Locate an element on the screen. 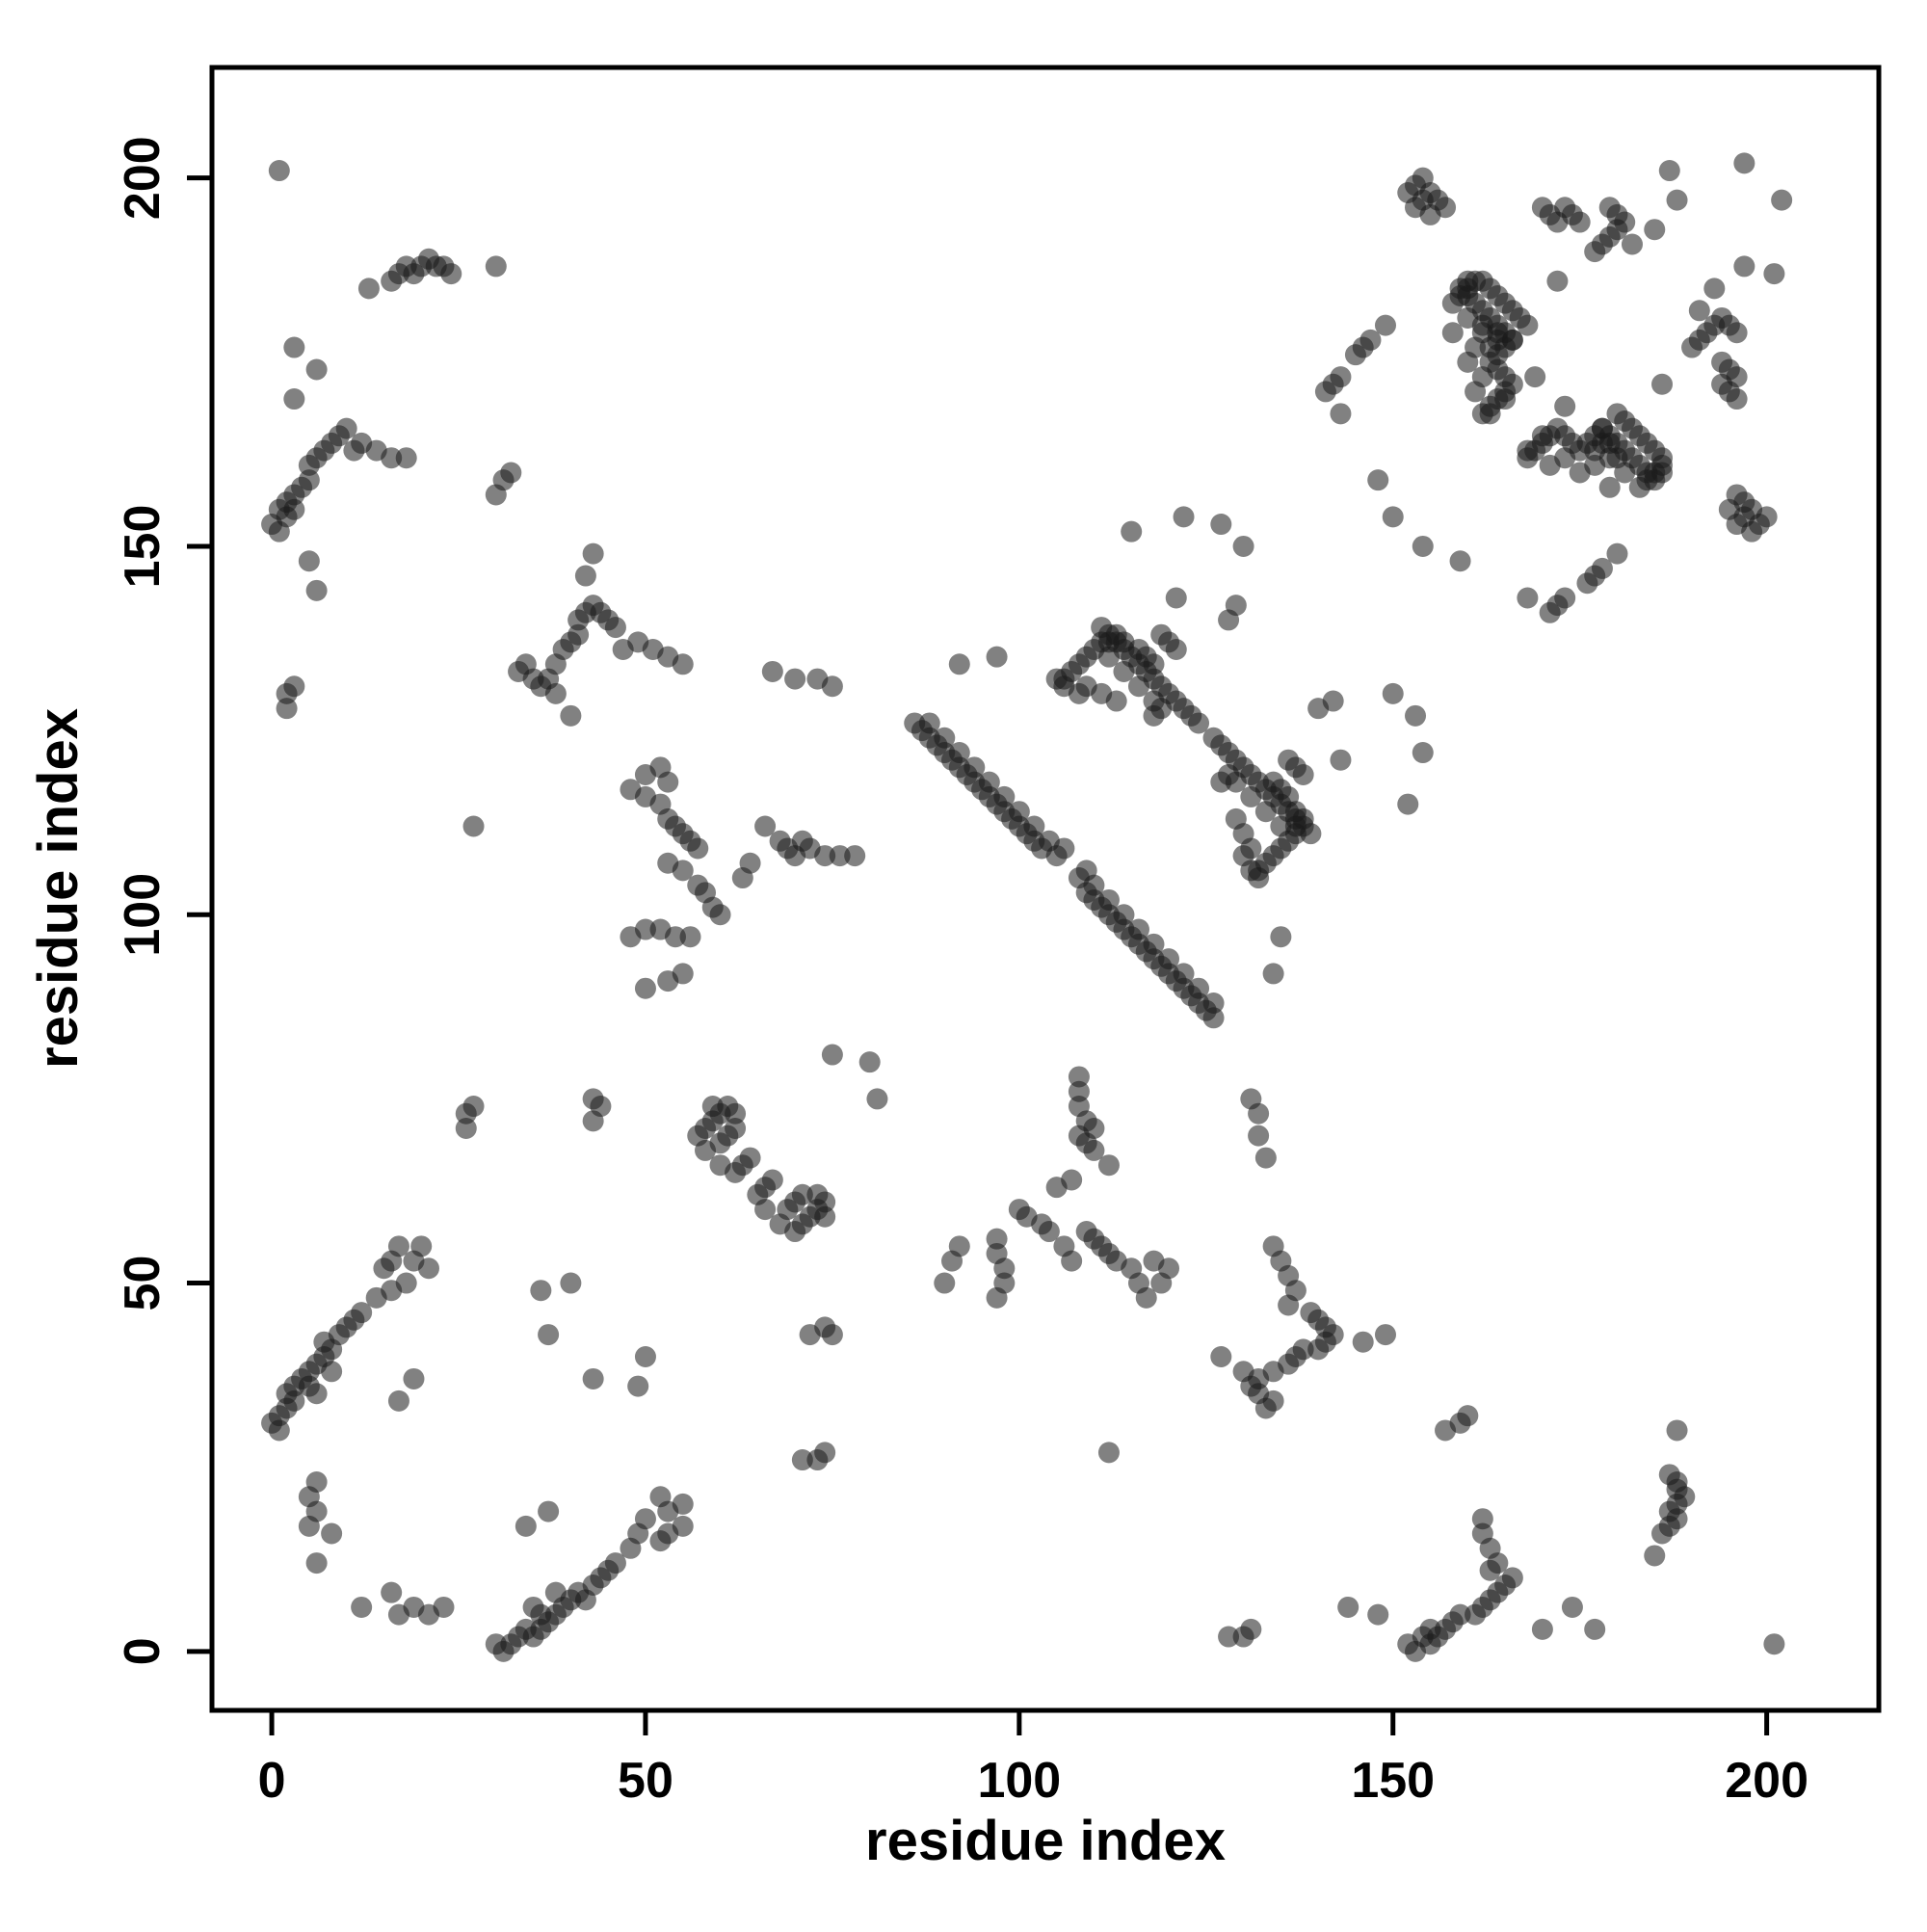 This screenshot has width=1927, height=1932. y-tick-label: 100 is located at coordinates (143, 915).